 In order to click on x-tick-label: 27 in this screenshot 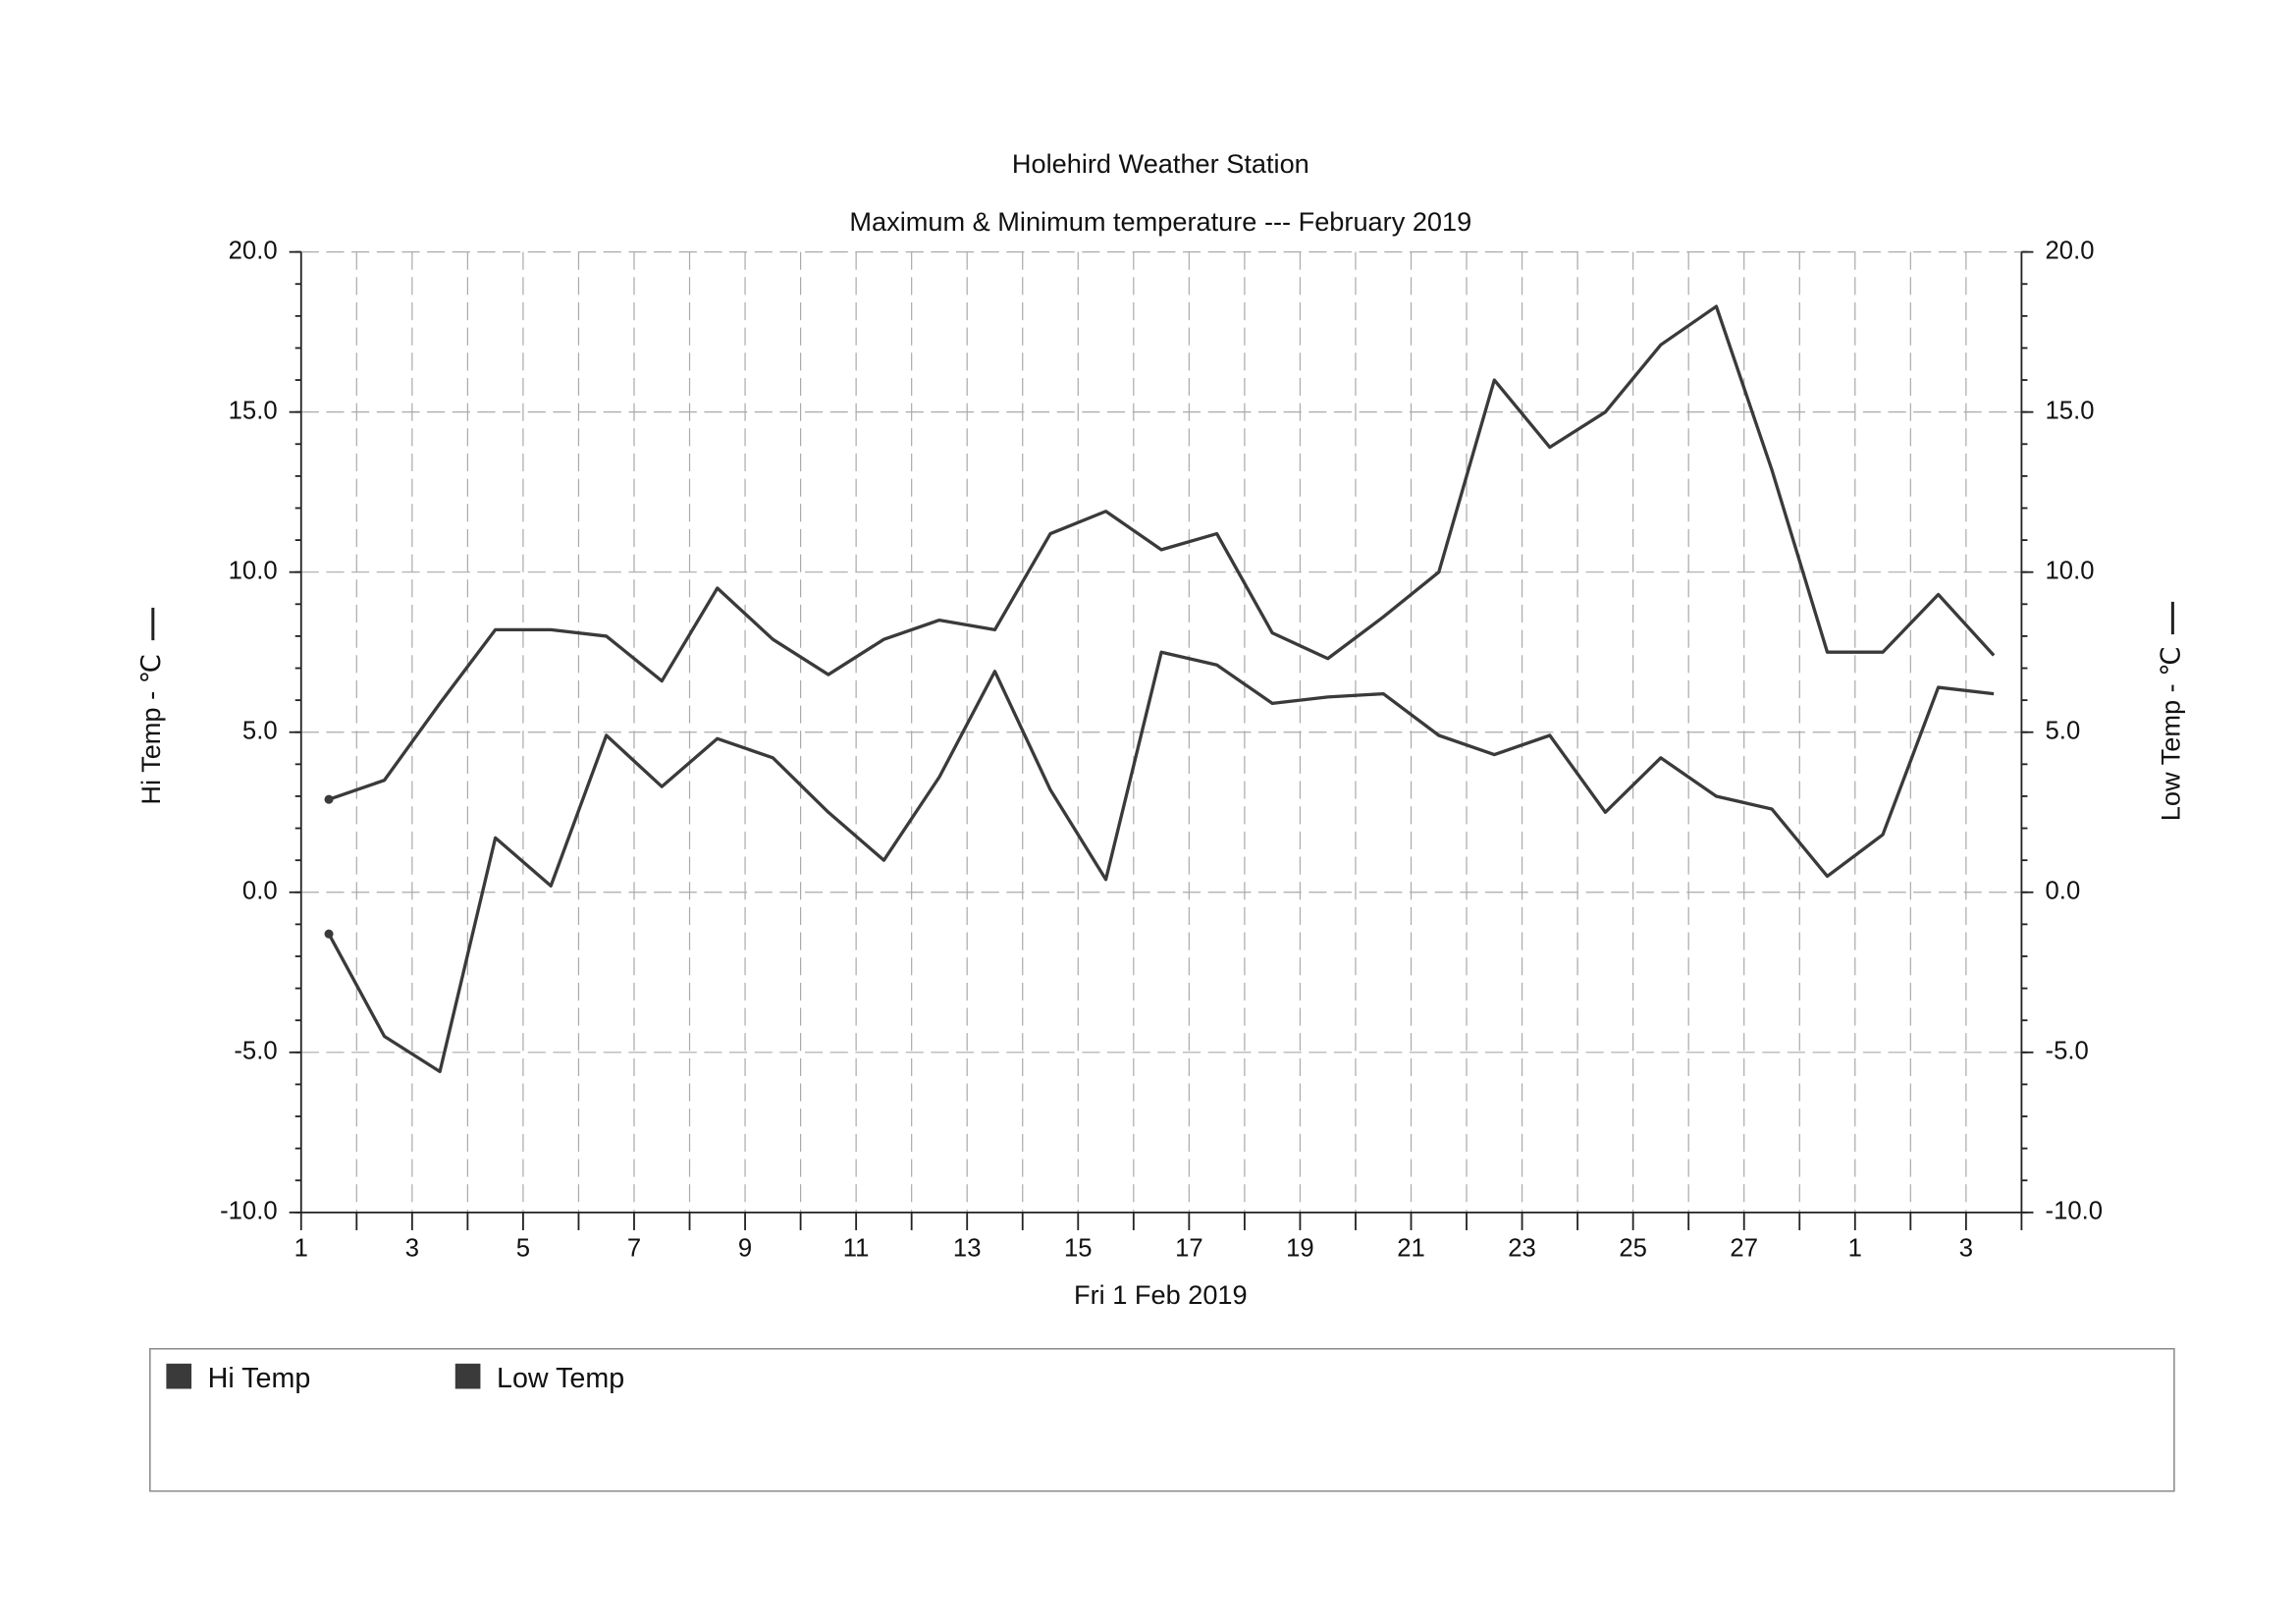, I will do `click(1744, 1248)`.